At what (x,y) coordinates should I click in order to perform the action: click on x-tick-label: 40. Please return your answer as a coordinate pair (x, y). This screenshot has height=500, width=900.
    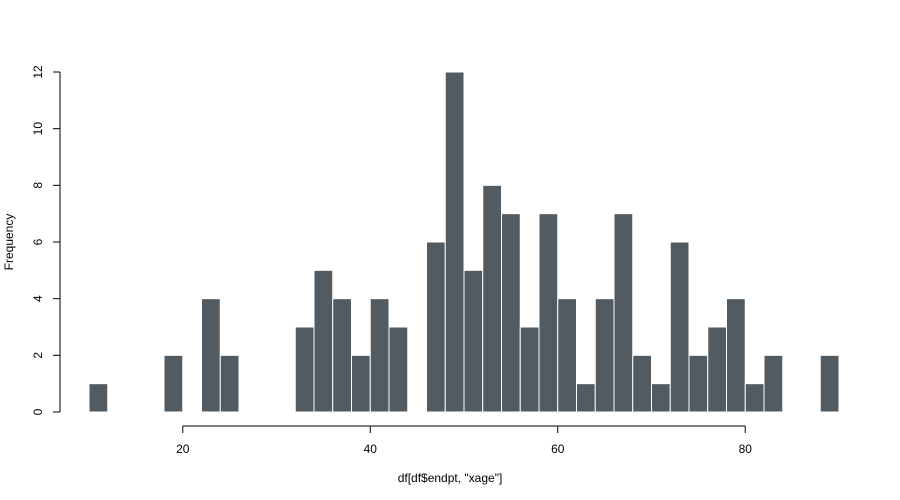
    Looking at the image, I should click on (371, 449).